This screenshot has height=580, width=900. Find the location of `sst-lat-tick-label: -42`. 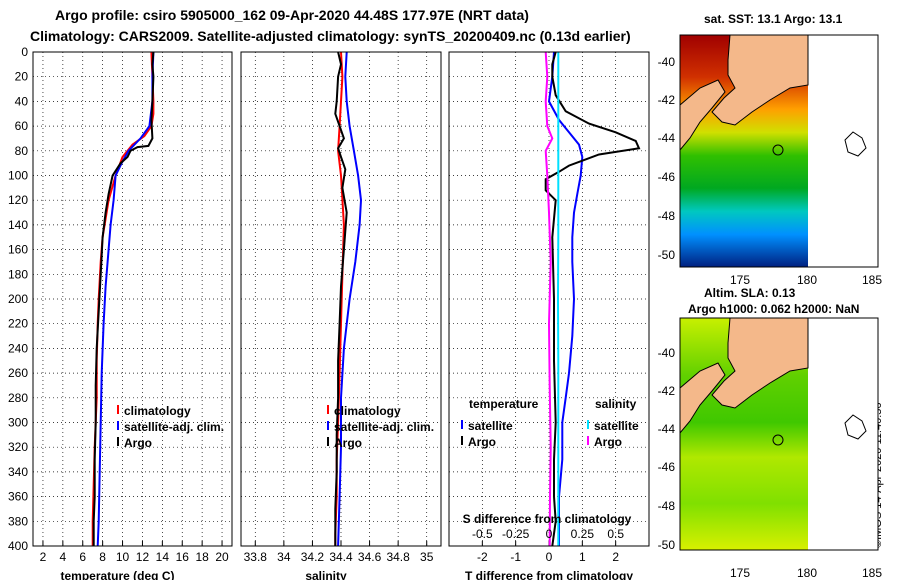

sst-lat-tick-label: -42 is located at coordinates (667, 100).